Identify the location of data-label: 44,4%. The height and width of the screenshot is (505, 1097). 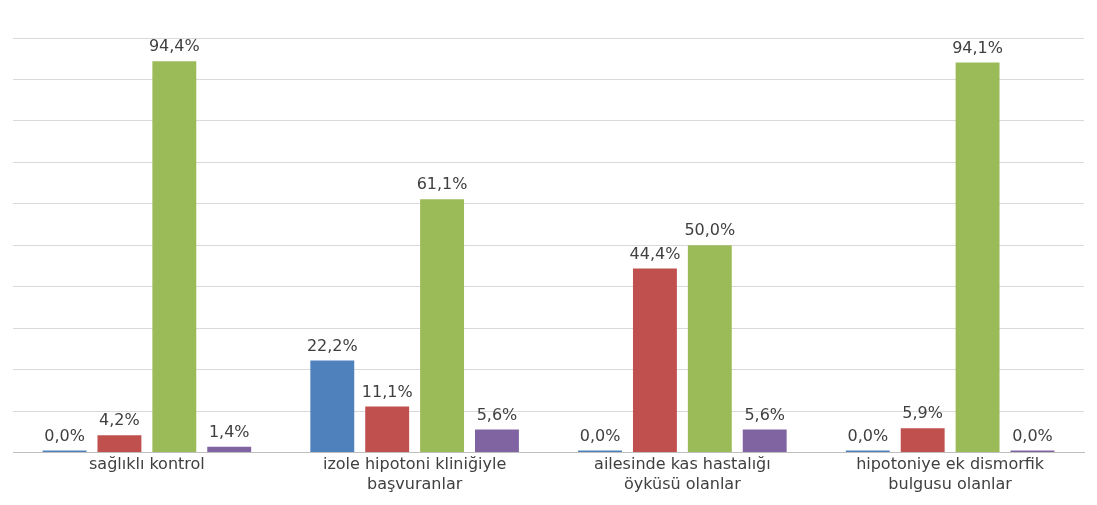
(655, 253).